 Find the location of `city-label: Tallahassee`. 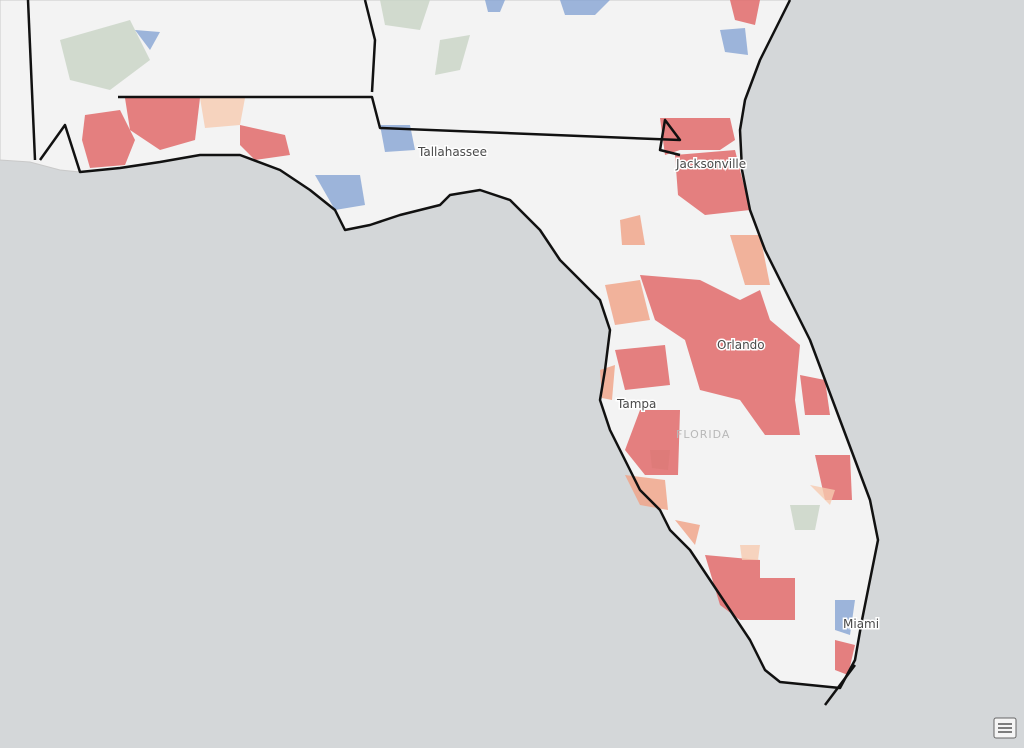

city-label: Tallahassee is located at coordinates (452, 152).